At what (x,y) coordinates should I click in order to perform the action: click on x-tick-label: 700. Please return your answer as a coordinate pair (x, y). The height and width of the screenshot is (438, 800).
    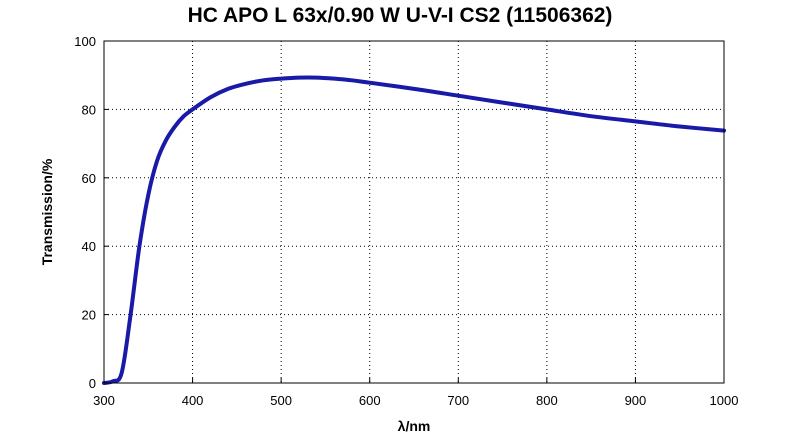
    Looking at the image, I should click on (458, 400).